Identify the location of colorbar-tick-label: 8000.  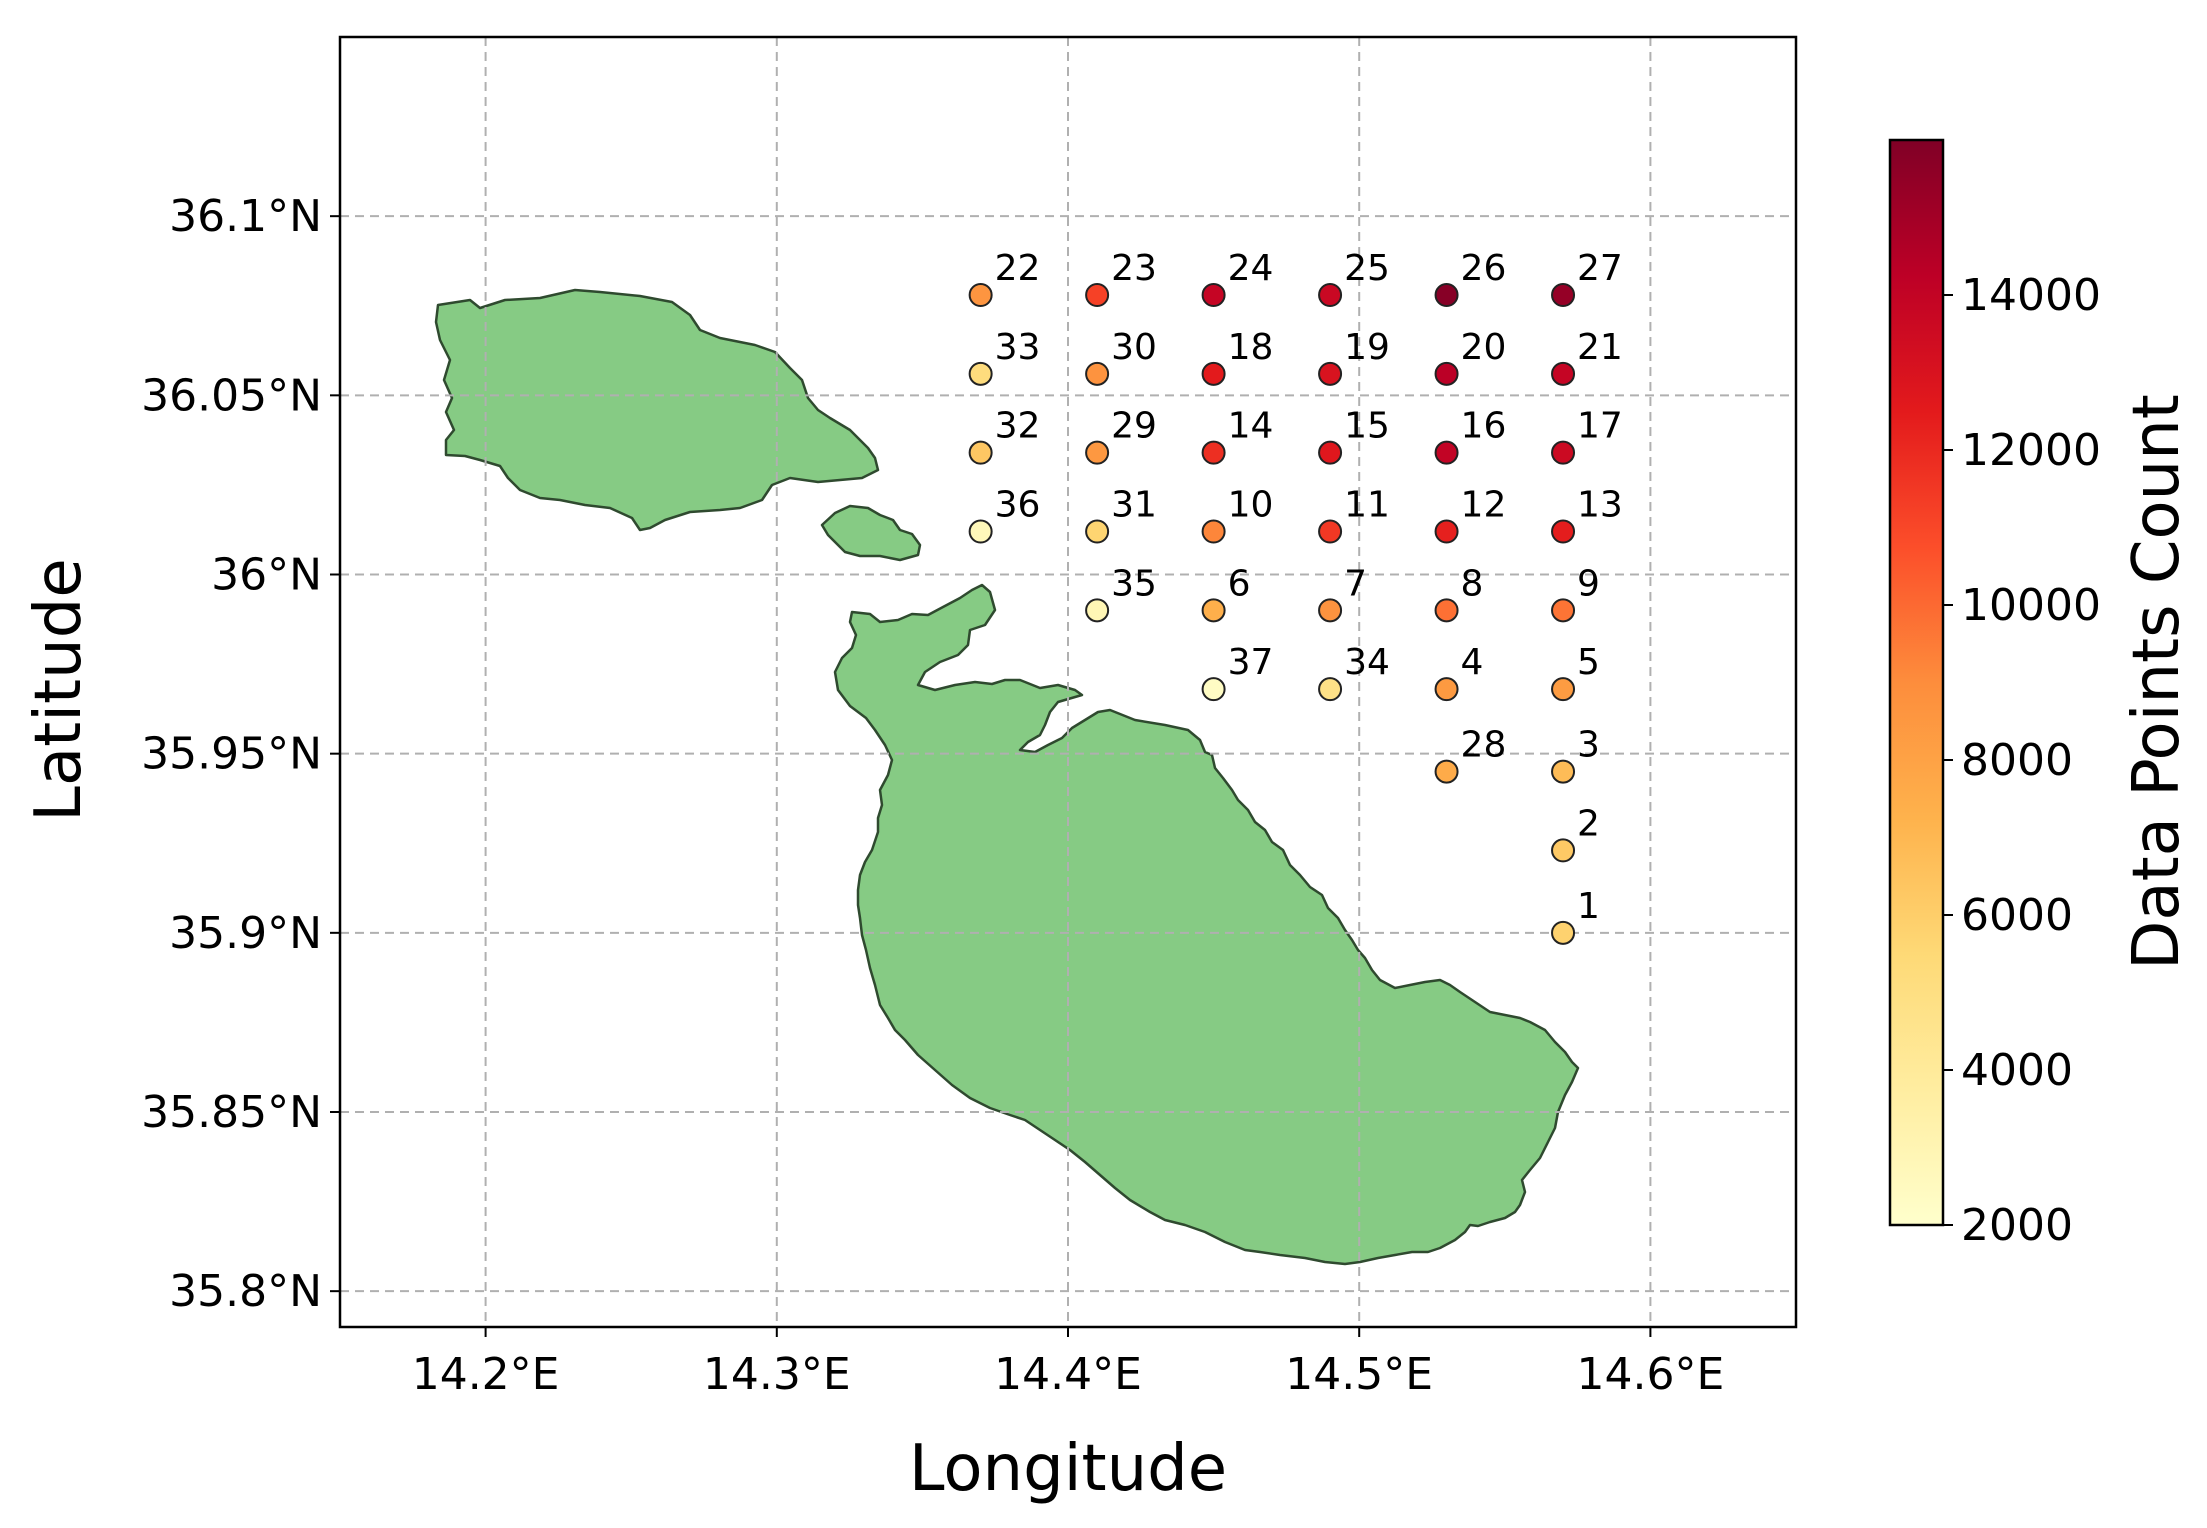
(2017, 760).